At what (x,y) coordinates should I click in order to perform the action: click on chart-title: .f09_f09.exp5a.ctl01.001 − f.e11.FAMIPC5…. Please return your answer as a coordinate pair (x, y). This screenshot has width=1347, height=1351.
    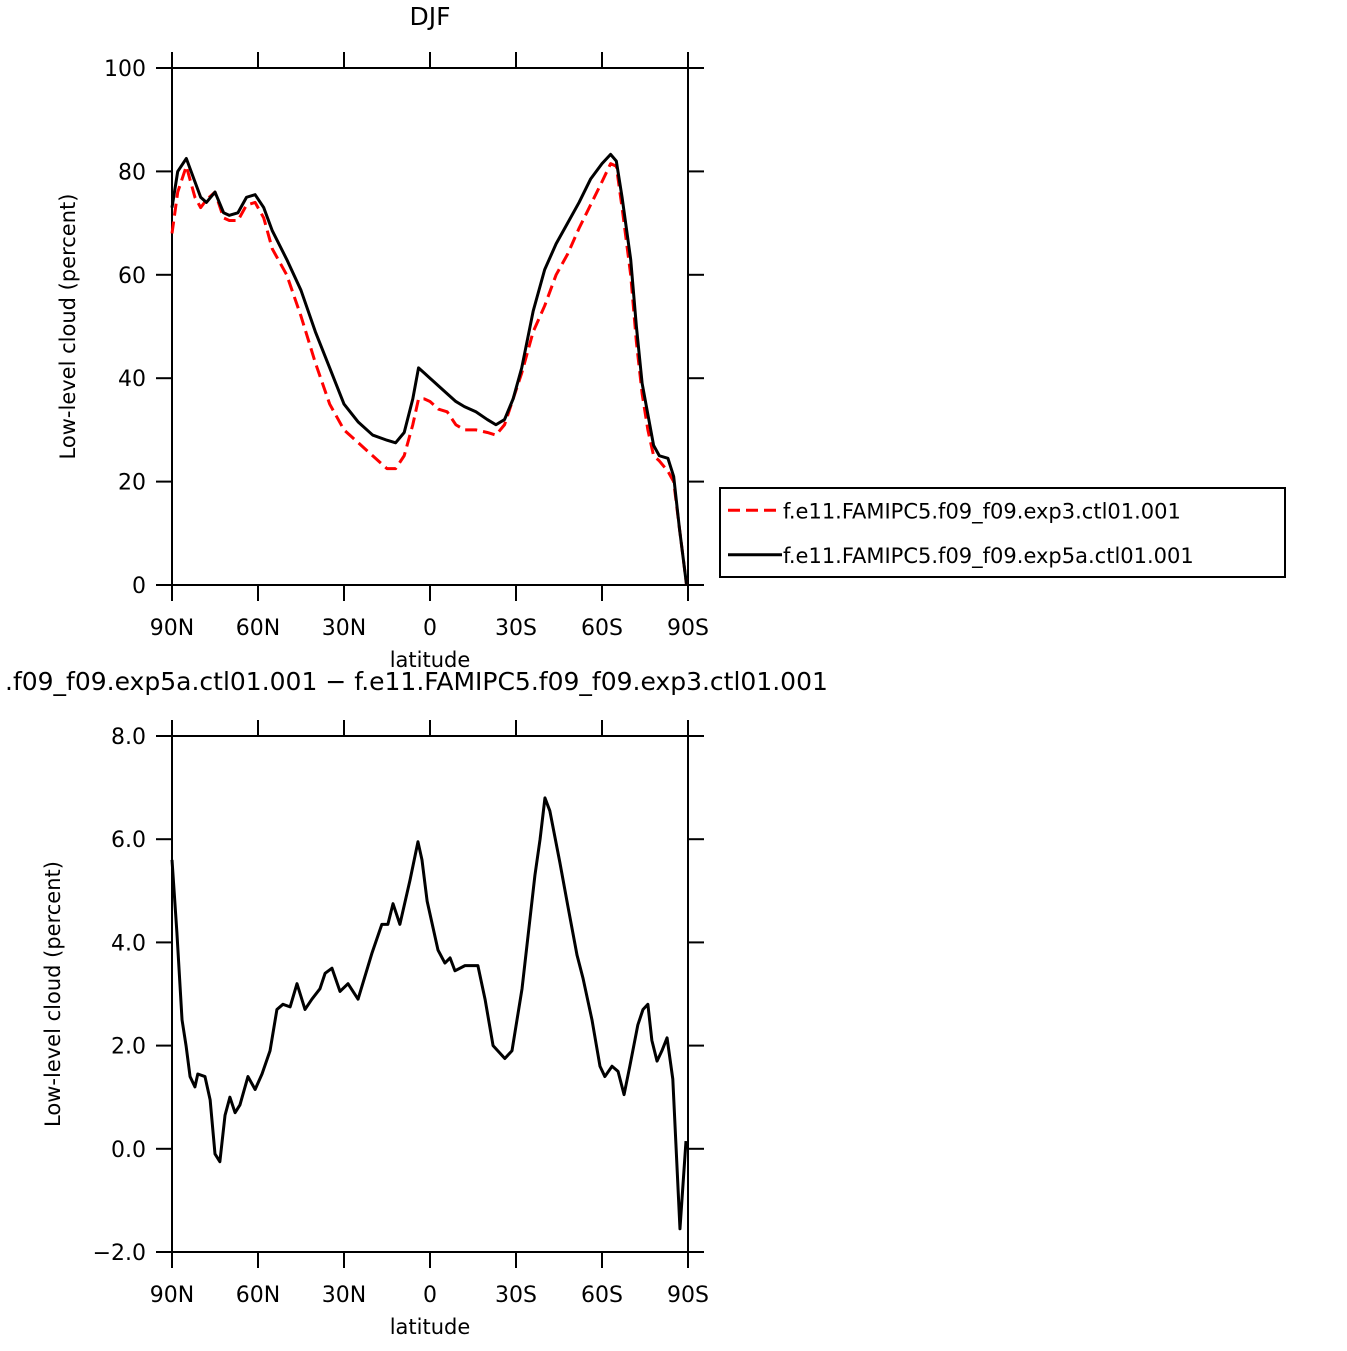
    Looking at the image, I should click on (416, 681).